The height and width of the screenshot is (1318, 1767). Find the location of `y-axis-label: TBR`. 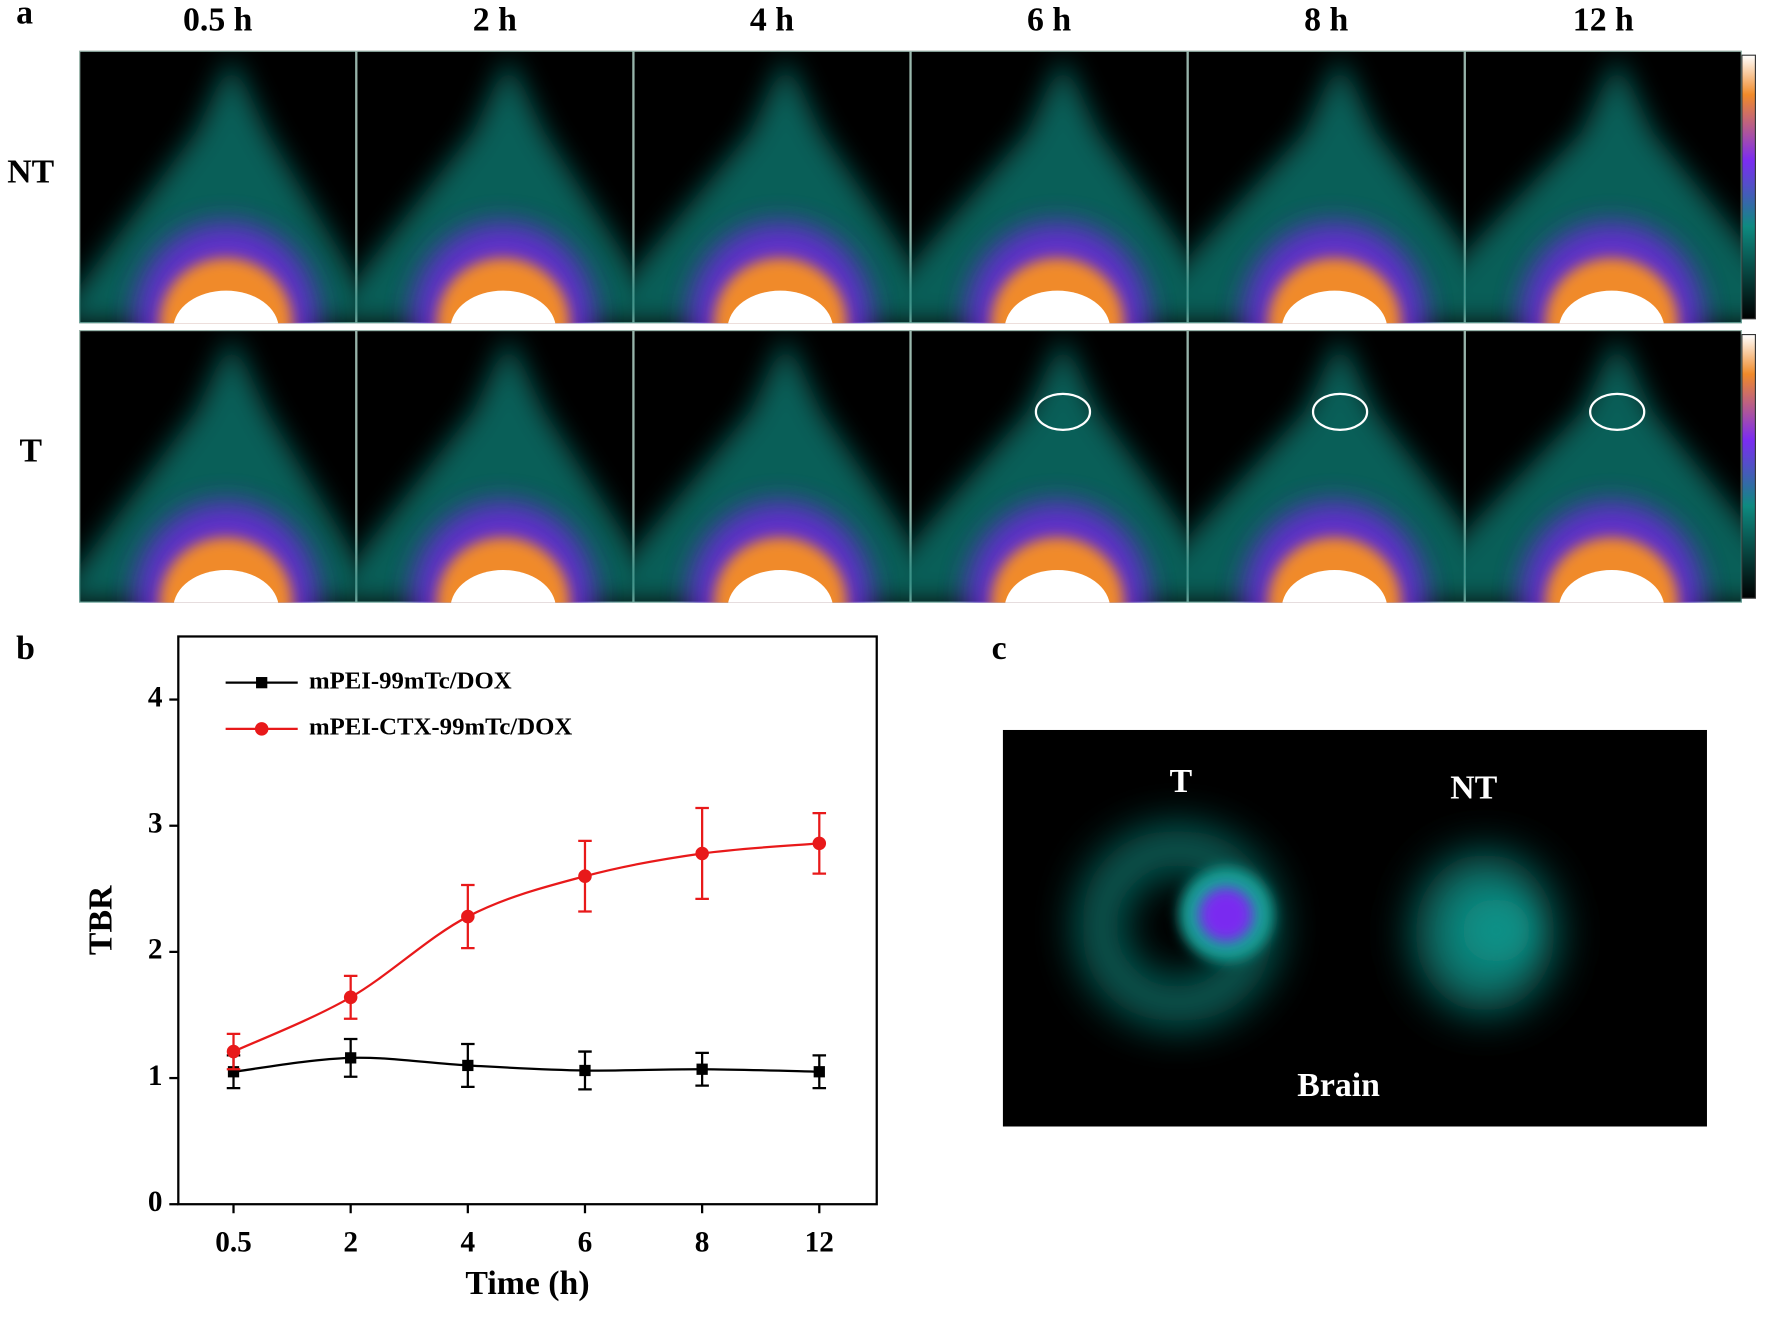

y-axis-label: TBR is located at coordinates (101, 920).